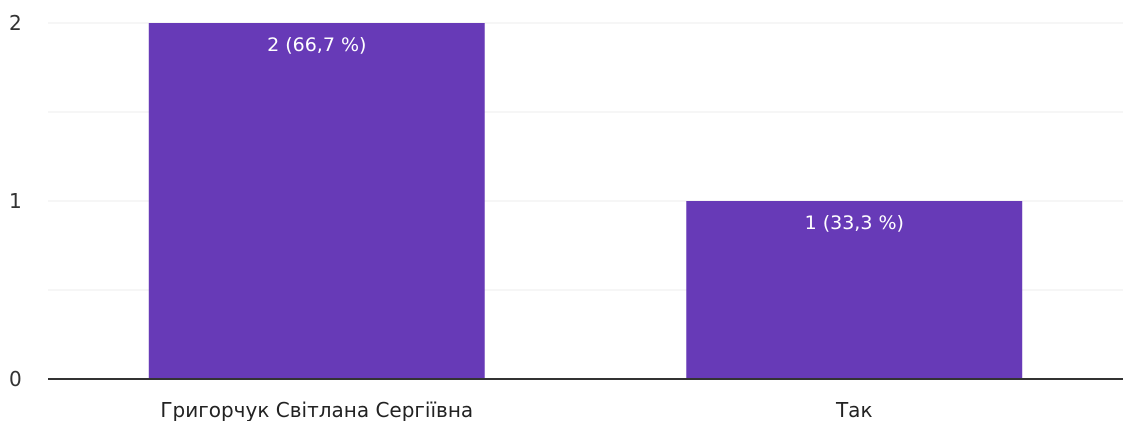 The height and width of the screenshot is (421, 1125). I want to click on x-category-label: Так, so click(854, 409).